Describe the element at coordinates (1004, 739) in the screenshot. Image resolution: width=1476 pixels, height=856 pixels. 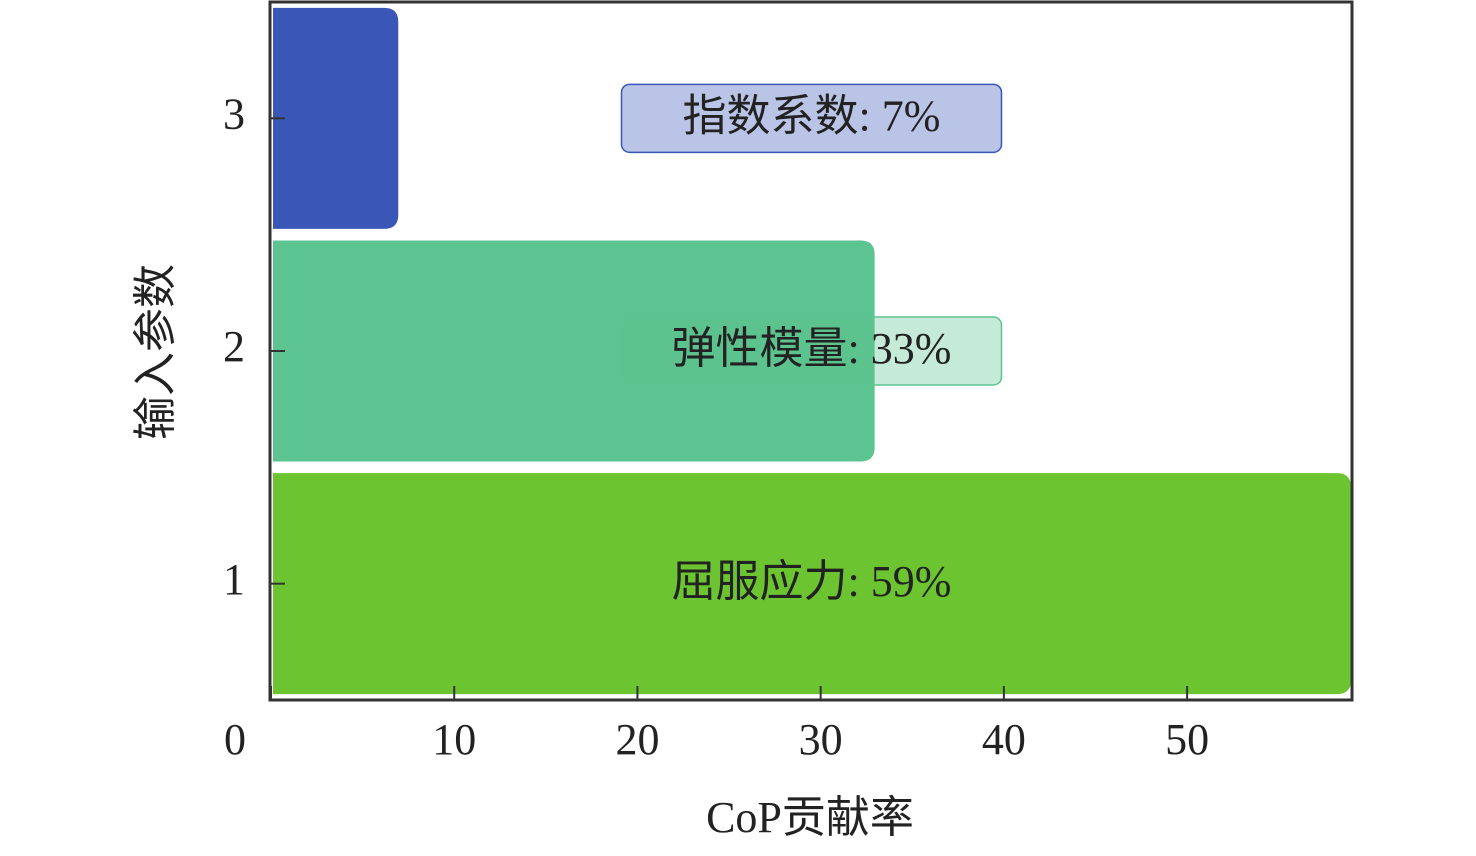
I see `x-tick-label: 40` at that location.